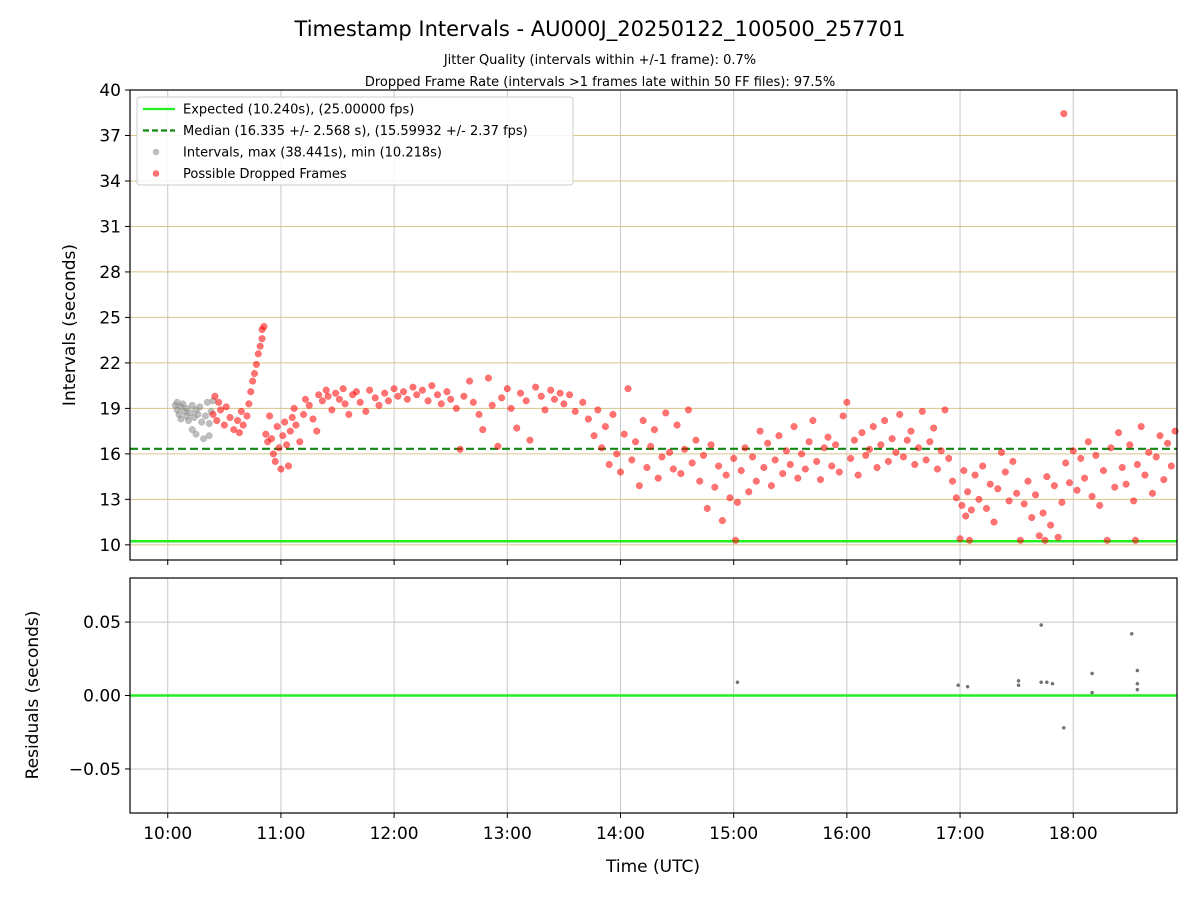  I want to click on legend-label: Intervals, max (38.441s), min (10.218s), so click(312, 153).